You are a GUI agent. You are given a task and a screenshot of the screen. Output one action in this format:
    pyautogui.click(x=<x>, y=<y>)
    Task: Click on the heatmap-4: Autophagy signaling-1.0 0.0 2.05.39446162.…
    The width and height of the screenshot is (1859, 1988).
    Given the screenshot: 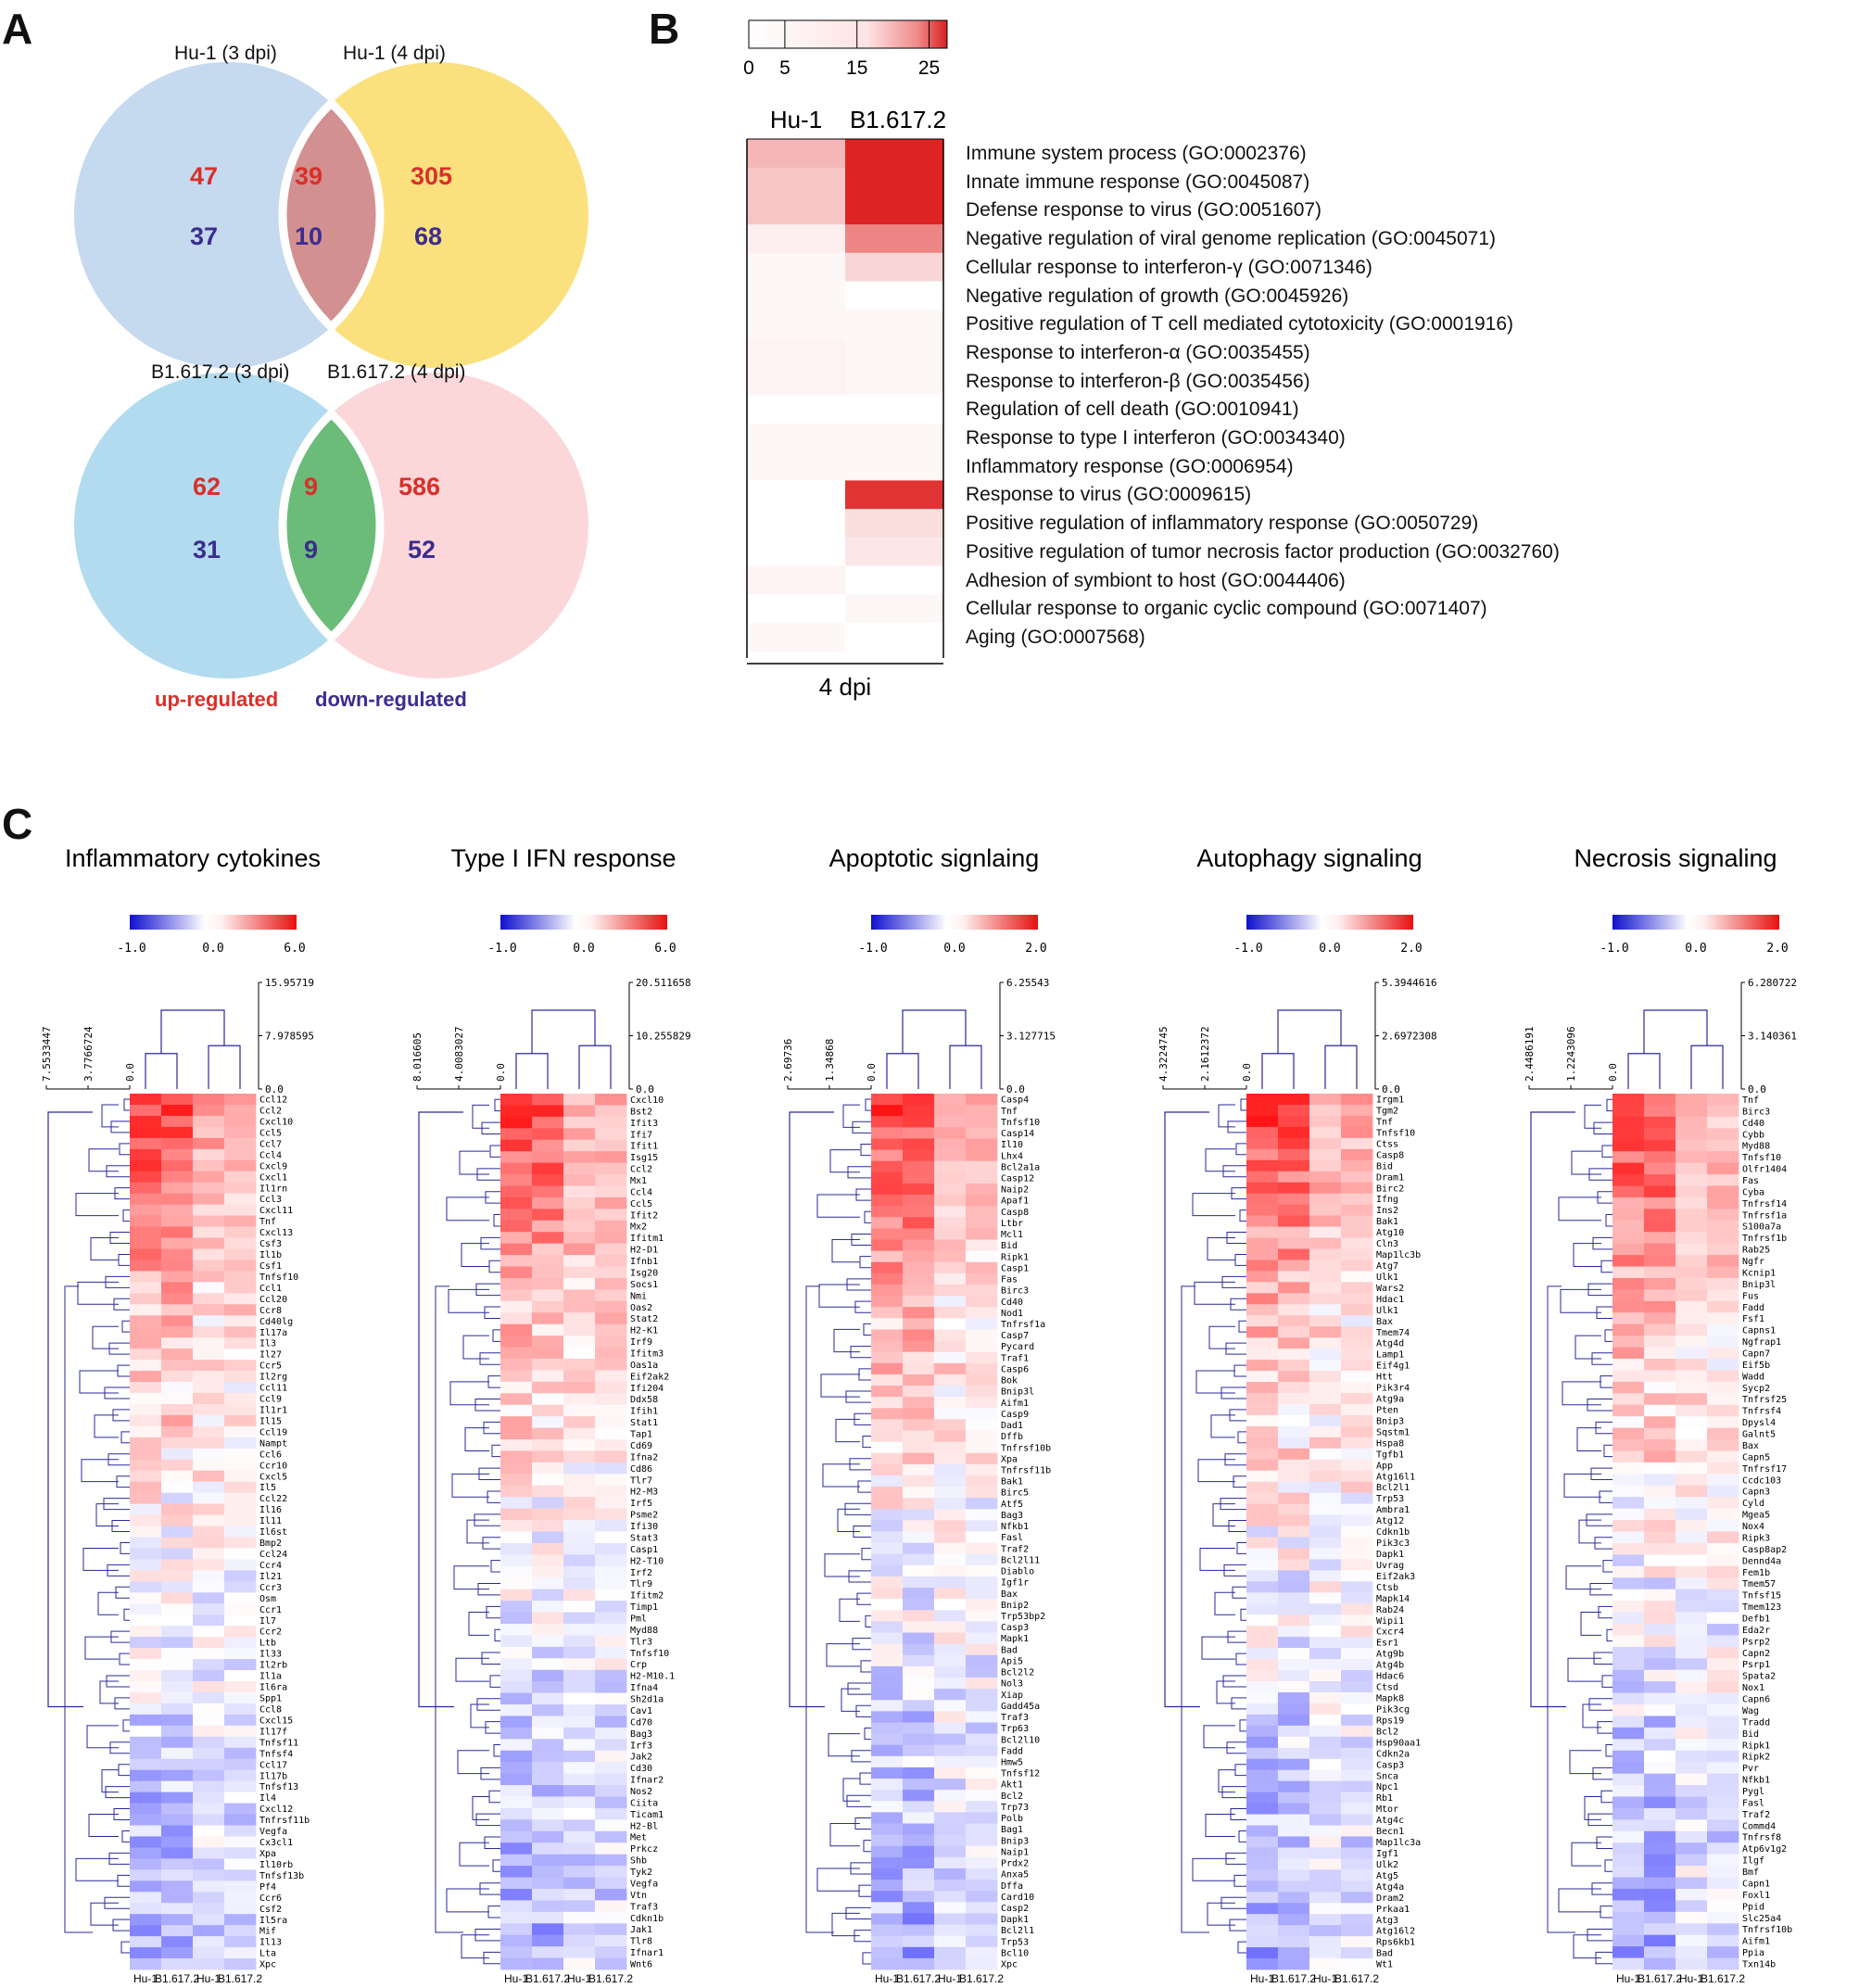 What is the action you would take?
    pyautogui.click(x=1297, y=1414)
    